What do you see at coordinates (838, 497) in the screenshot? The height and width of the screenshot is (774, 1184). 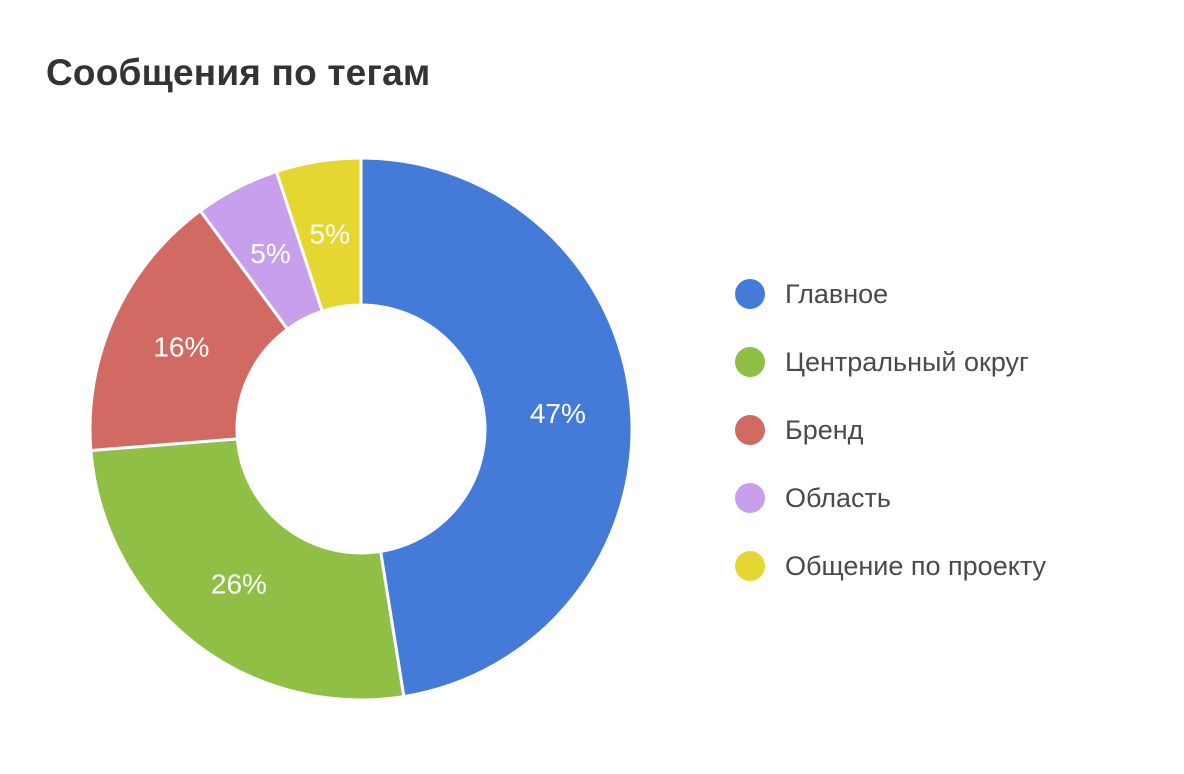 I see `legend-label: Область` at bounding box center [838, 497].